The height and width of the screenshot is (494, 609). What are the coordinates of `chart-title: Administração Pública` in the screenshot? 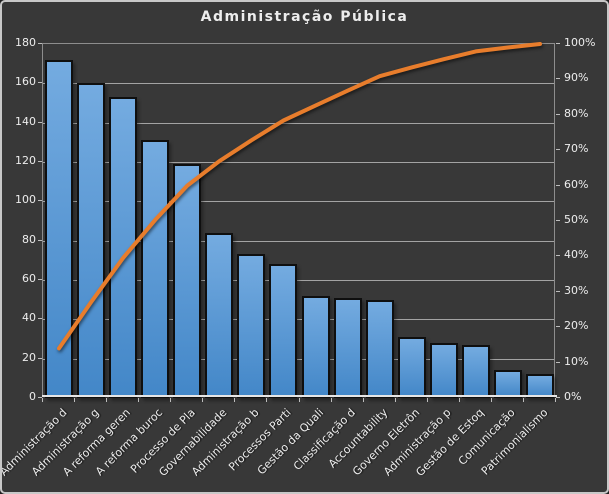 It's located at (304, 17).